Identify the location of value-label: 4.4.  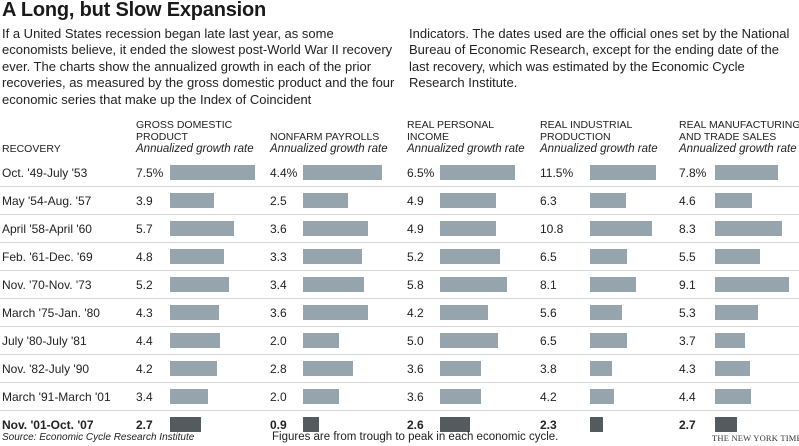
(144, 341).